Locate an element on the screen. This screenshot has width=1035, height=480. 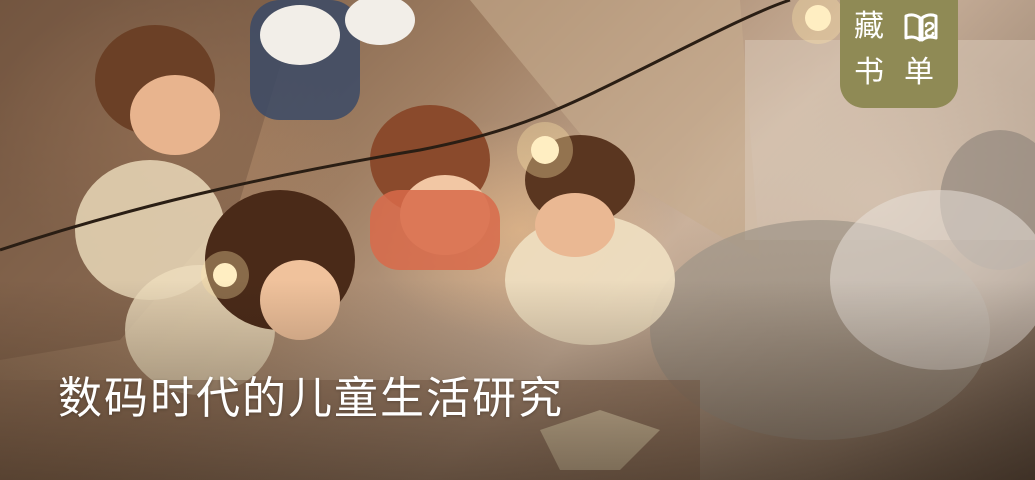
book-logo-icon is located at coordinates (921, 27).